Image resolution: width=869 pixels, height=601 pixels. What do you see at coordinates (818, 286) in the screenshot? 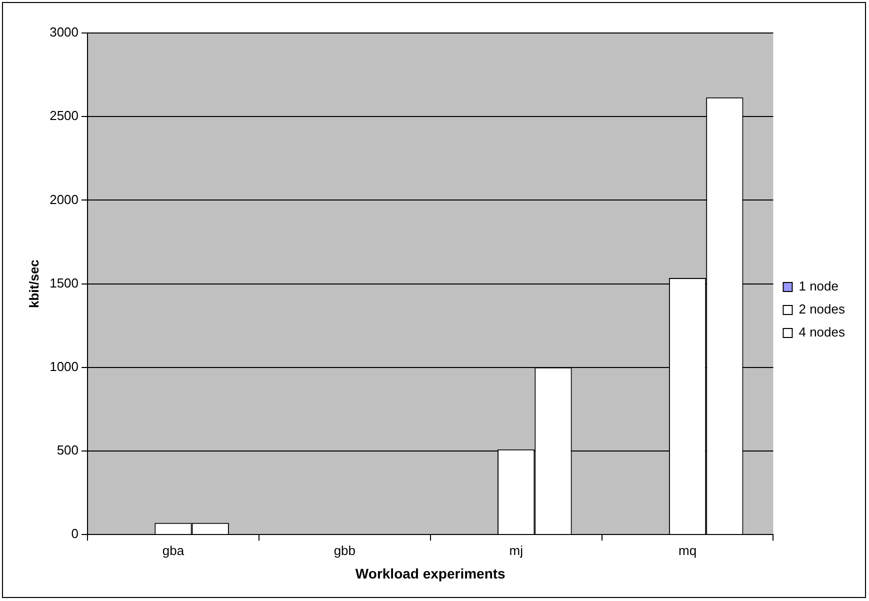
I see `legend-label: 1 node` at bounding box center [818, 286].